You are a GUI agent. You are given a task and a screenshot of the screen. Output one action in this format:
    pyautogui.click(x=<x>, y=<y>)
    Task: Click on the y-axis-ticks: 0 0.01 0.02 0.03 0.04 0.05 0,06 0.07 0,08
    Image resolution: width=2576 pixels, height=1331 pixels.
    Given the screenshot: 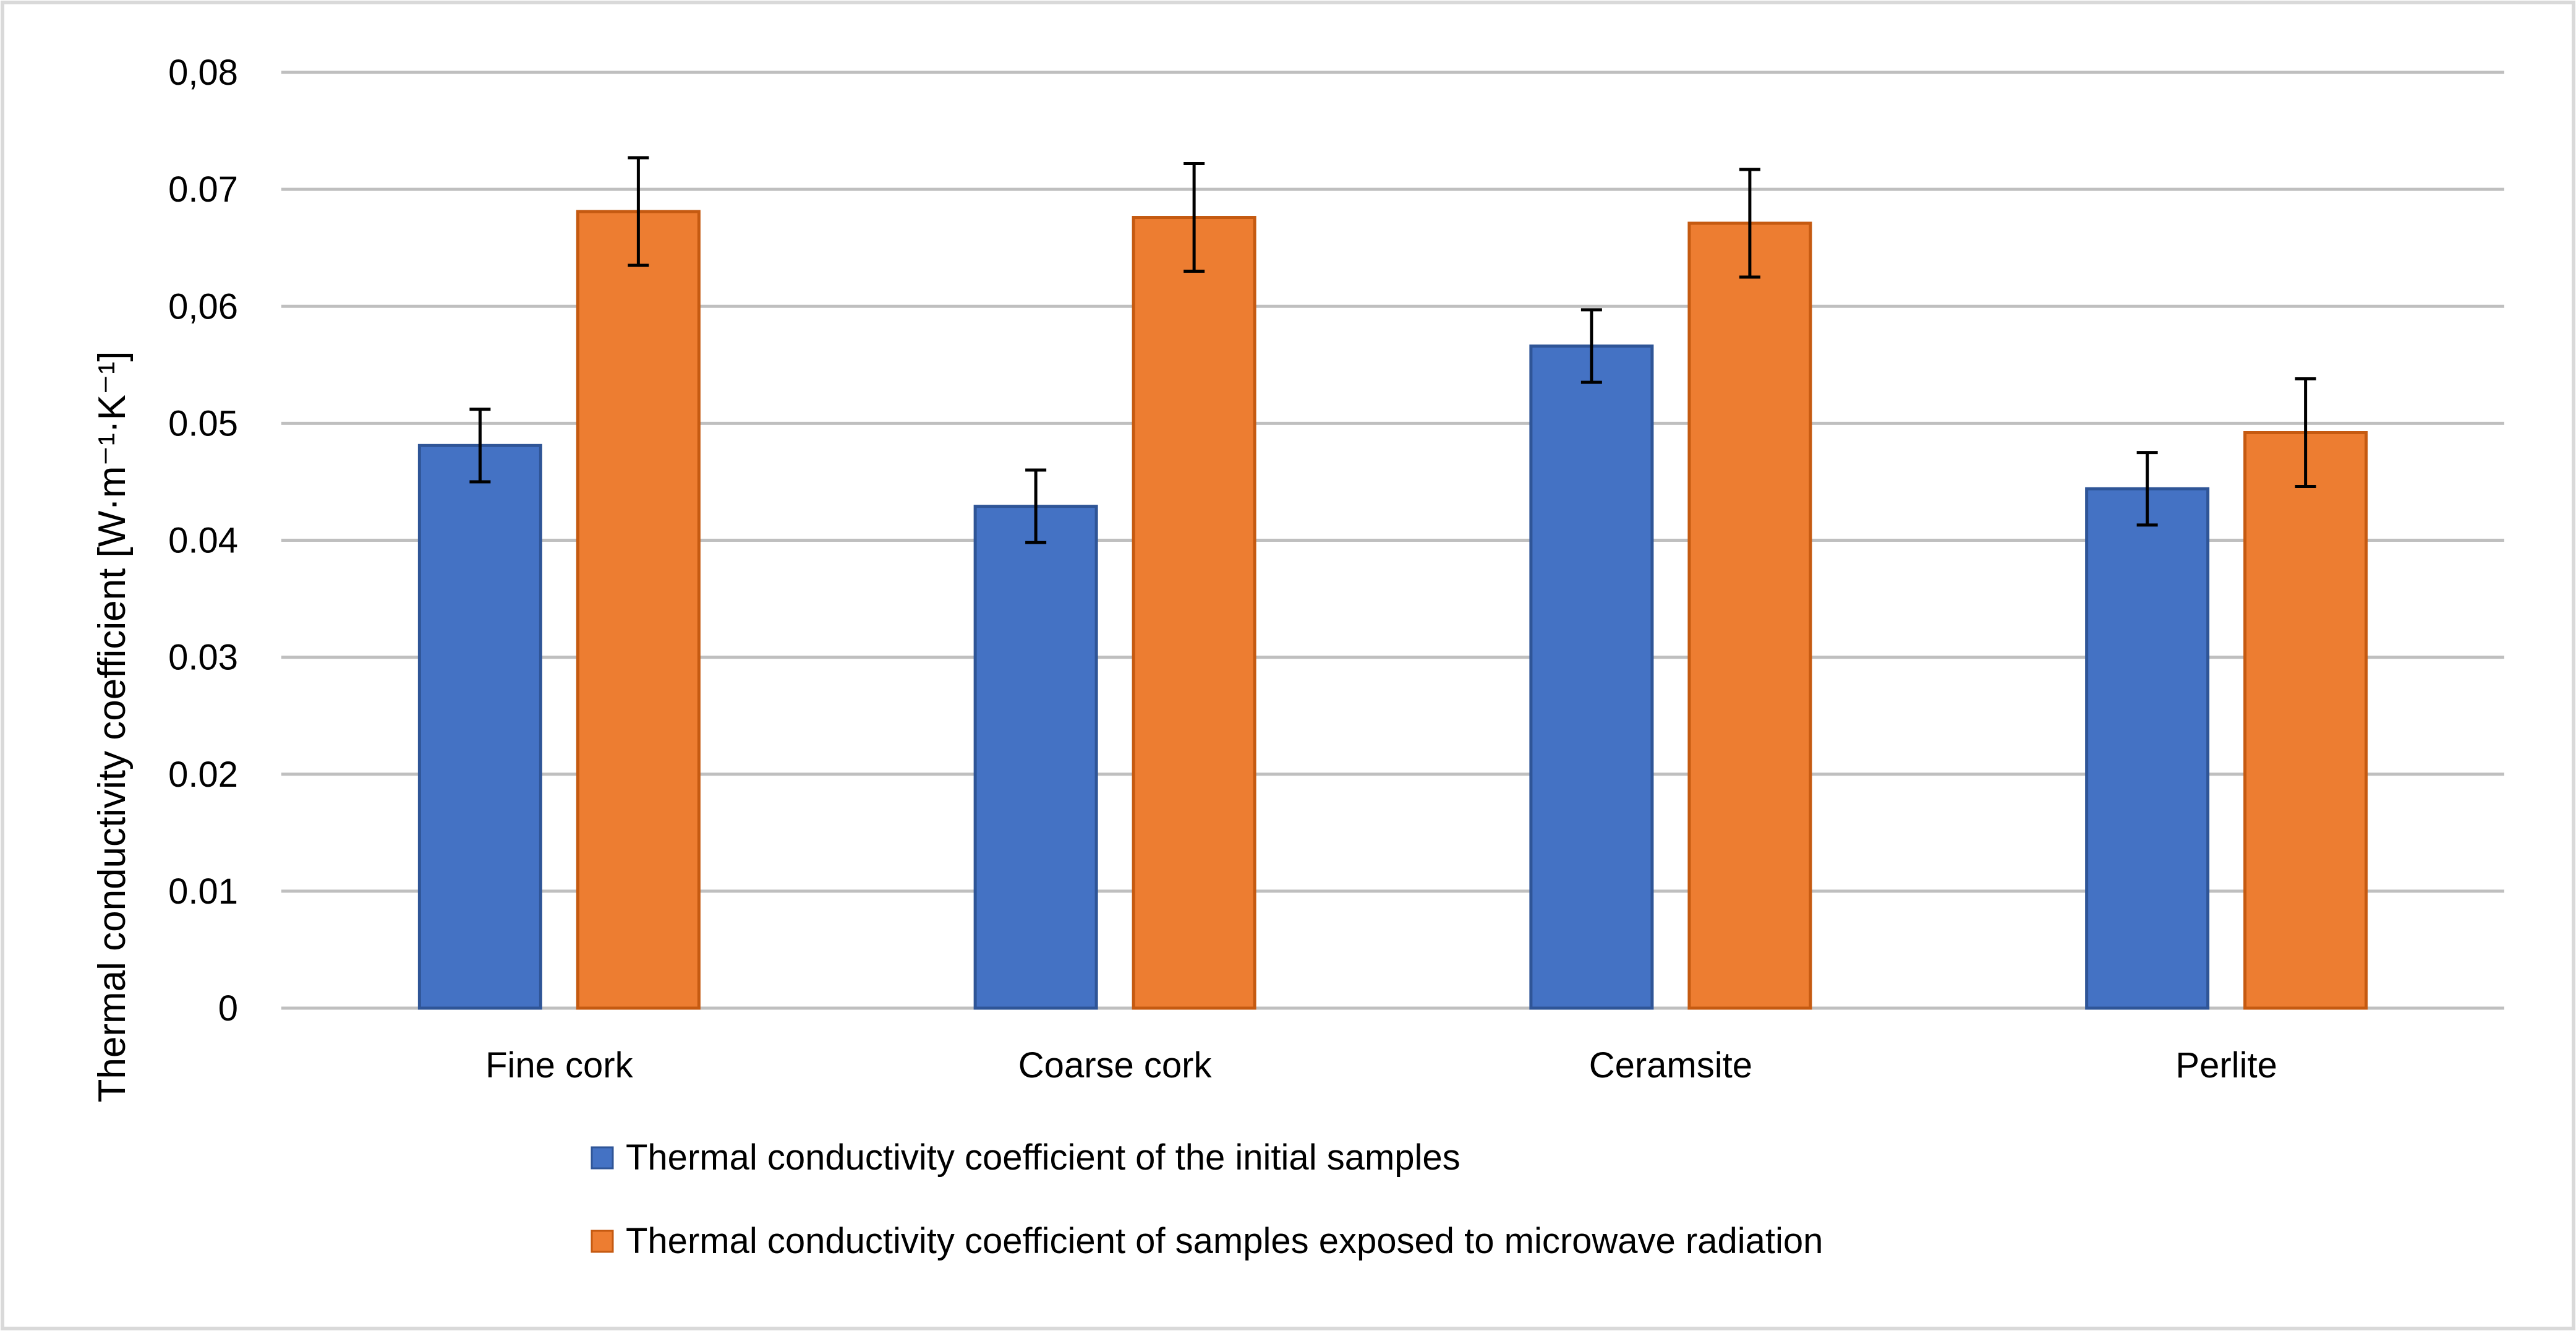 What is the action you would take?
    pyautogui.click(x=203, y=541)
    